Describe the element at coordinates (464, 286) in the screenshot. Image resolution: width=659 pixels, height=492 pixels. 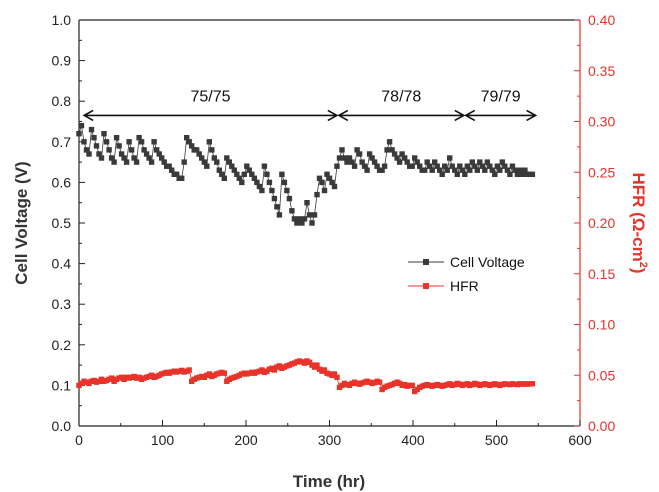
I see `legend-label-hfr: HFR` at that location.